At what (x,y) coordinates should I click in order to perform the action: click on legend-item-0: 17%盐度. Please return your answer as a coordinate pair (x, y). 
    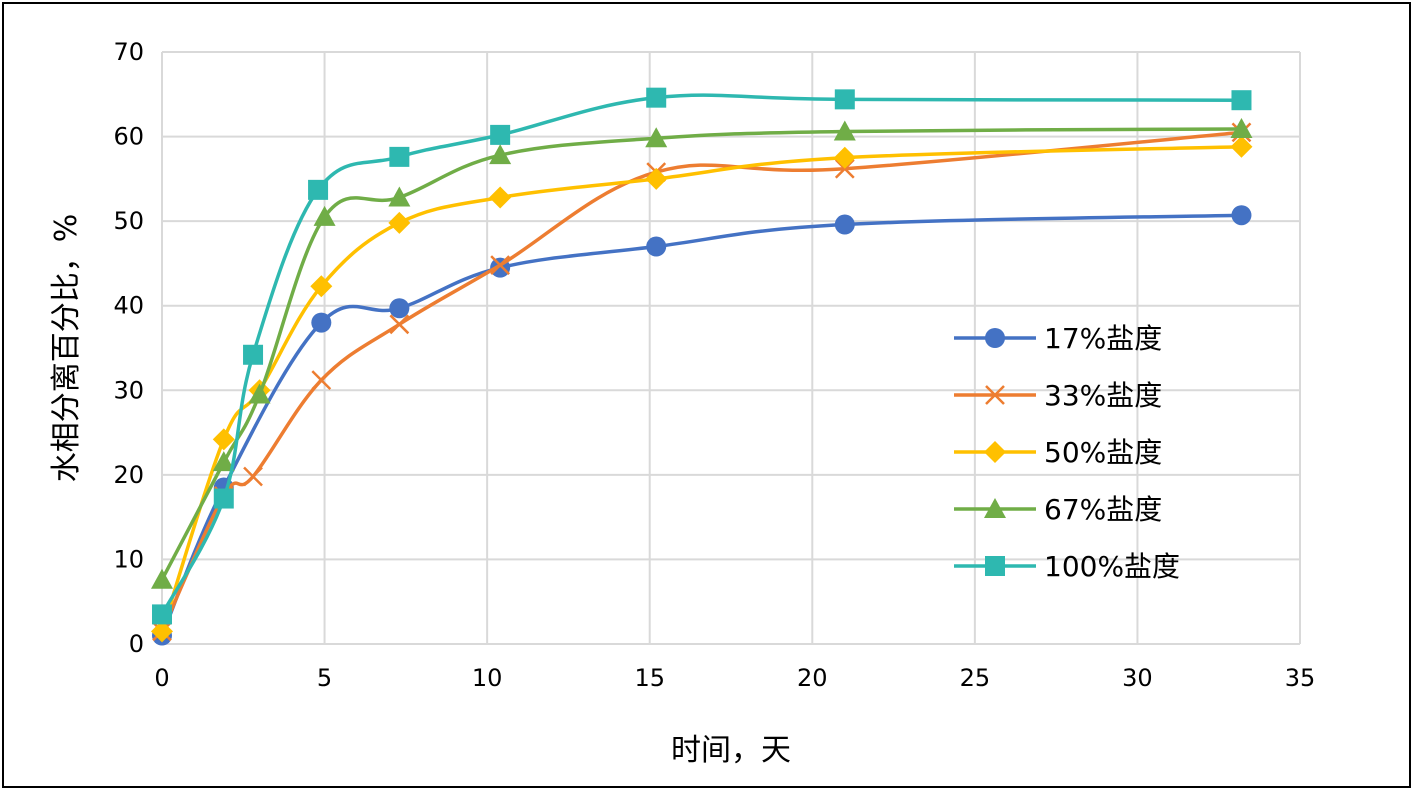
    Looking at the image, I should click on (1058, 338).